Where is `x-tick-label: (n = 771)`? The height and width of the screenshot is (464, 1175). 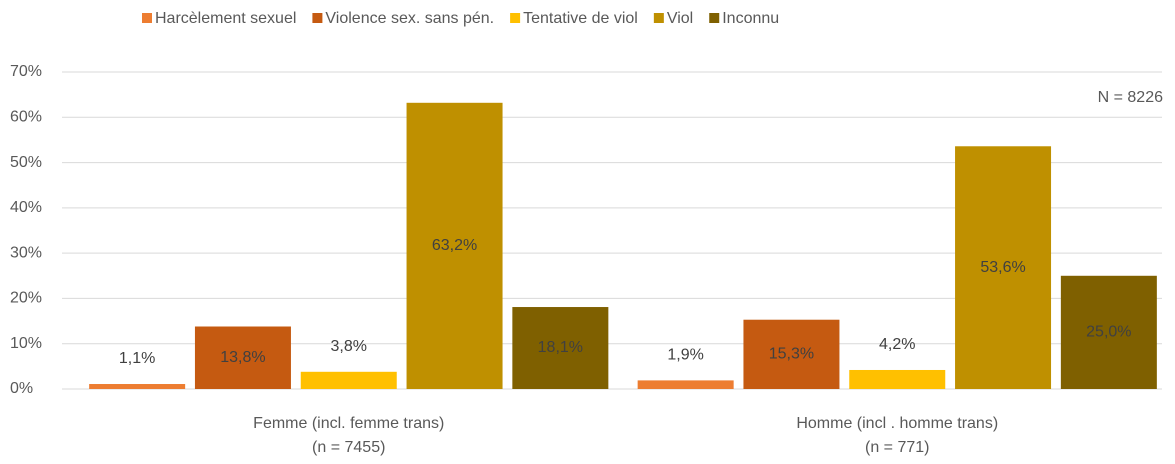
x-tick-label: (n = 771) is located at coordinates (897, 447).